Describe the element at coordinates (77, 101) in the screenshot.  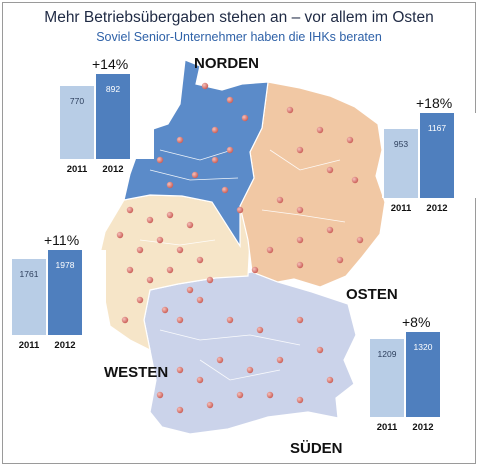
I see `bar-value-label: 770` at that location.